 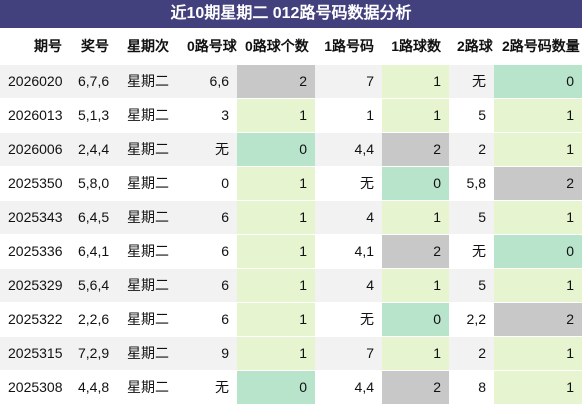 I want to click on table-row: 2025329 5,6,4 星期二 6 1 4 1 5 1, so click(x=291, y=285).